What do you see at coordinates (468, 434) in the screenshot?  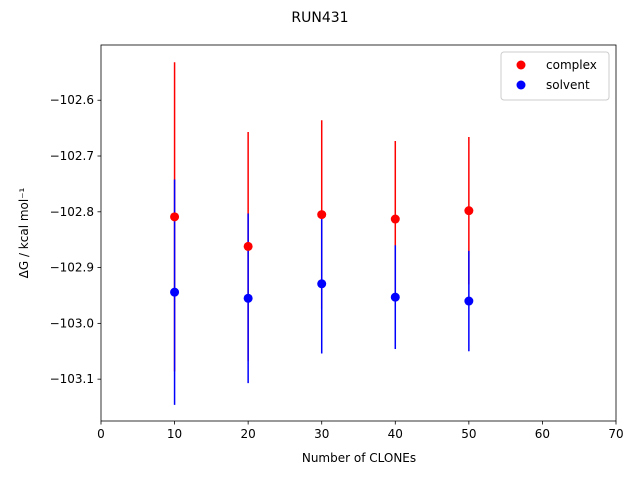 I see `x-tick-label: 50` at bounding box center [468, 434].